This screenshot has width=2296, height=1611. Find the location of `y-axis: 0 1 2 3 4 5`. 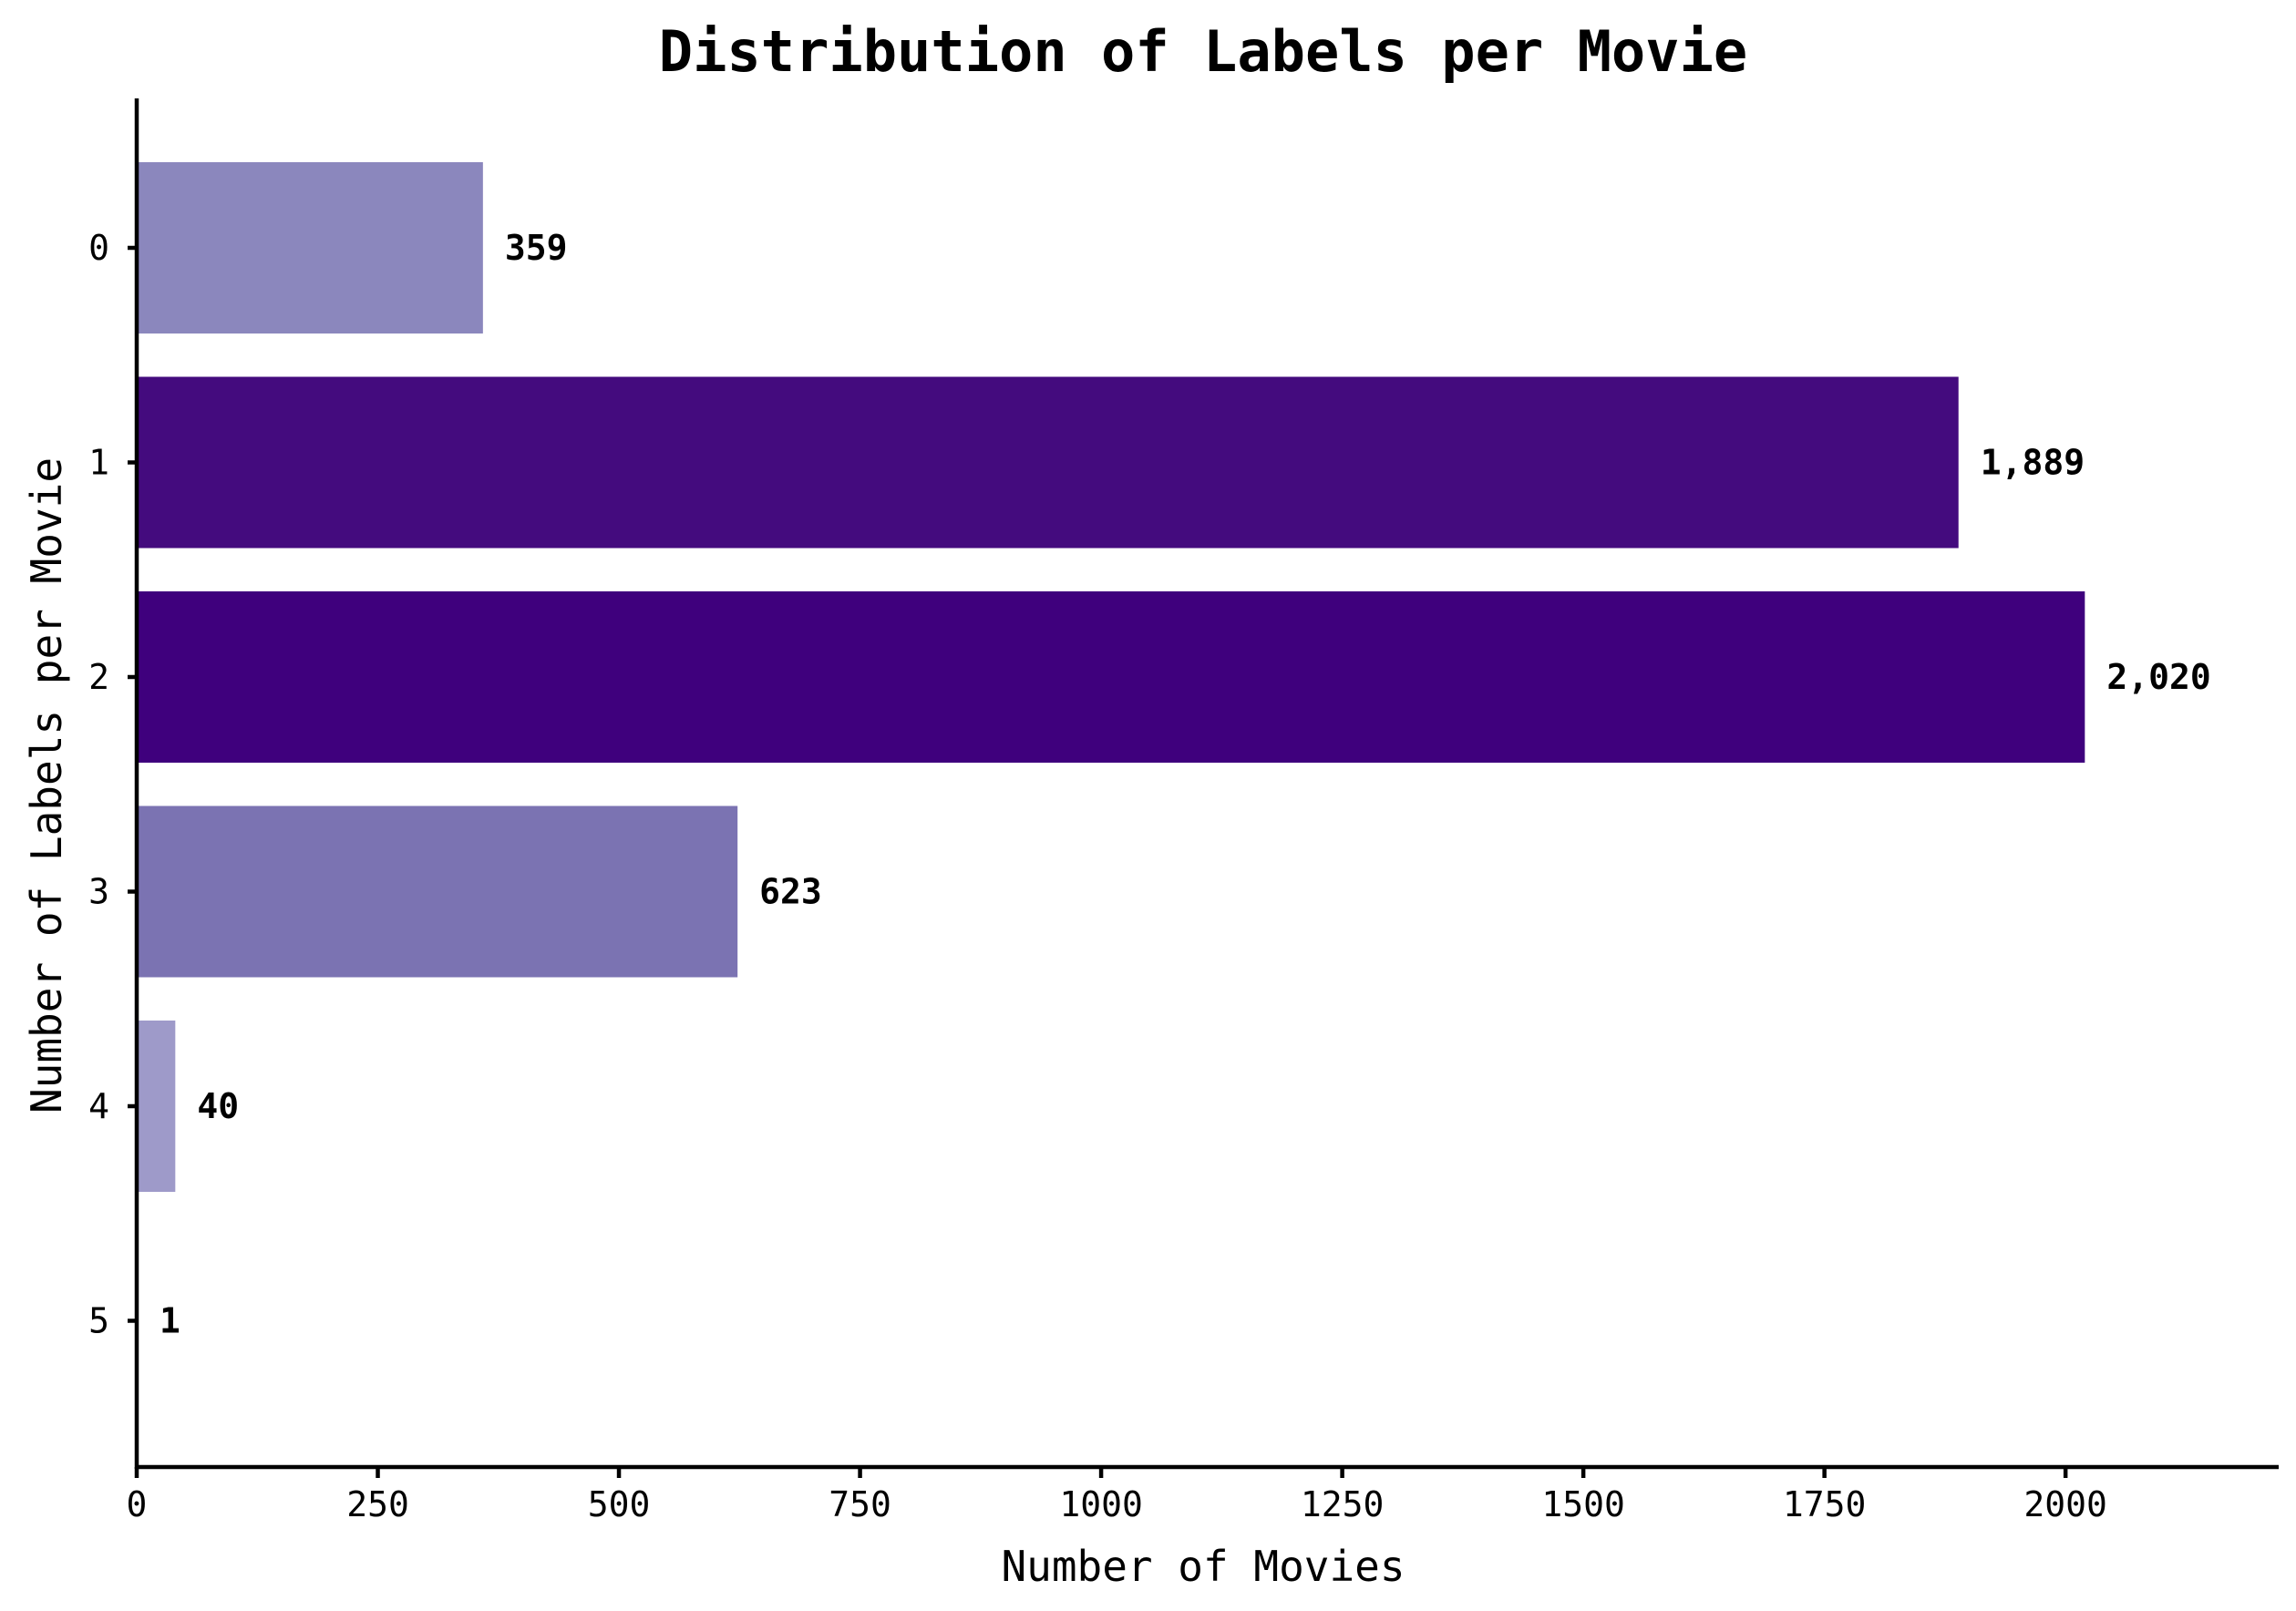

y-axis: 0 1 2 3 4 5 is located at coordinates (113, 783).